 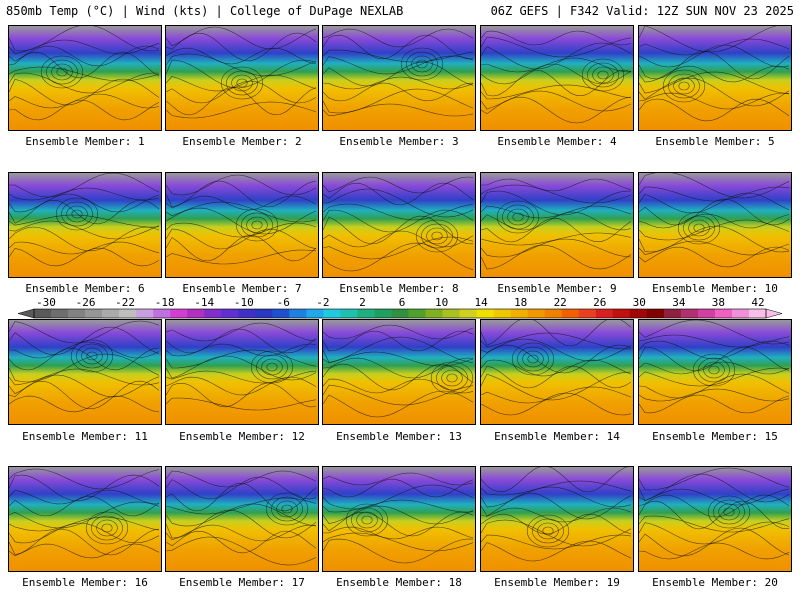 I want to click on colorbar-tick-label: -26, so click(x=86, y=303).